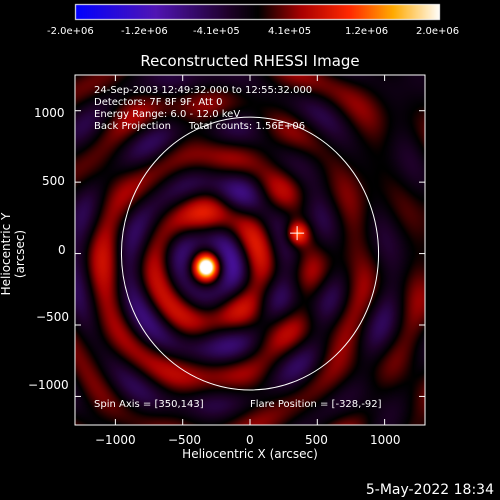  Describe the element at coordinates (115, 440) in the screenshot. I see `x-tick-label: −1000` at that location.